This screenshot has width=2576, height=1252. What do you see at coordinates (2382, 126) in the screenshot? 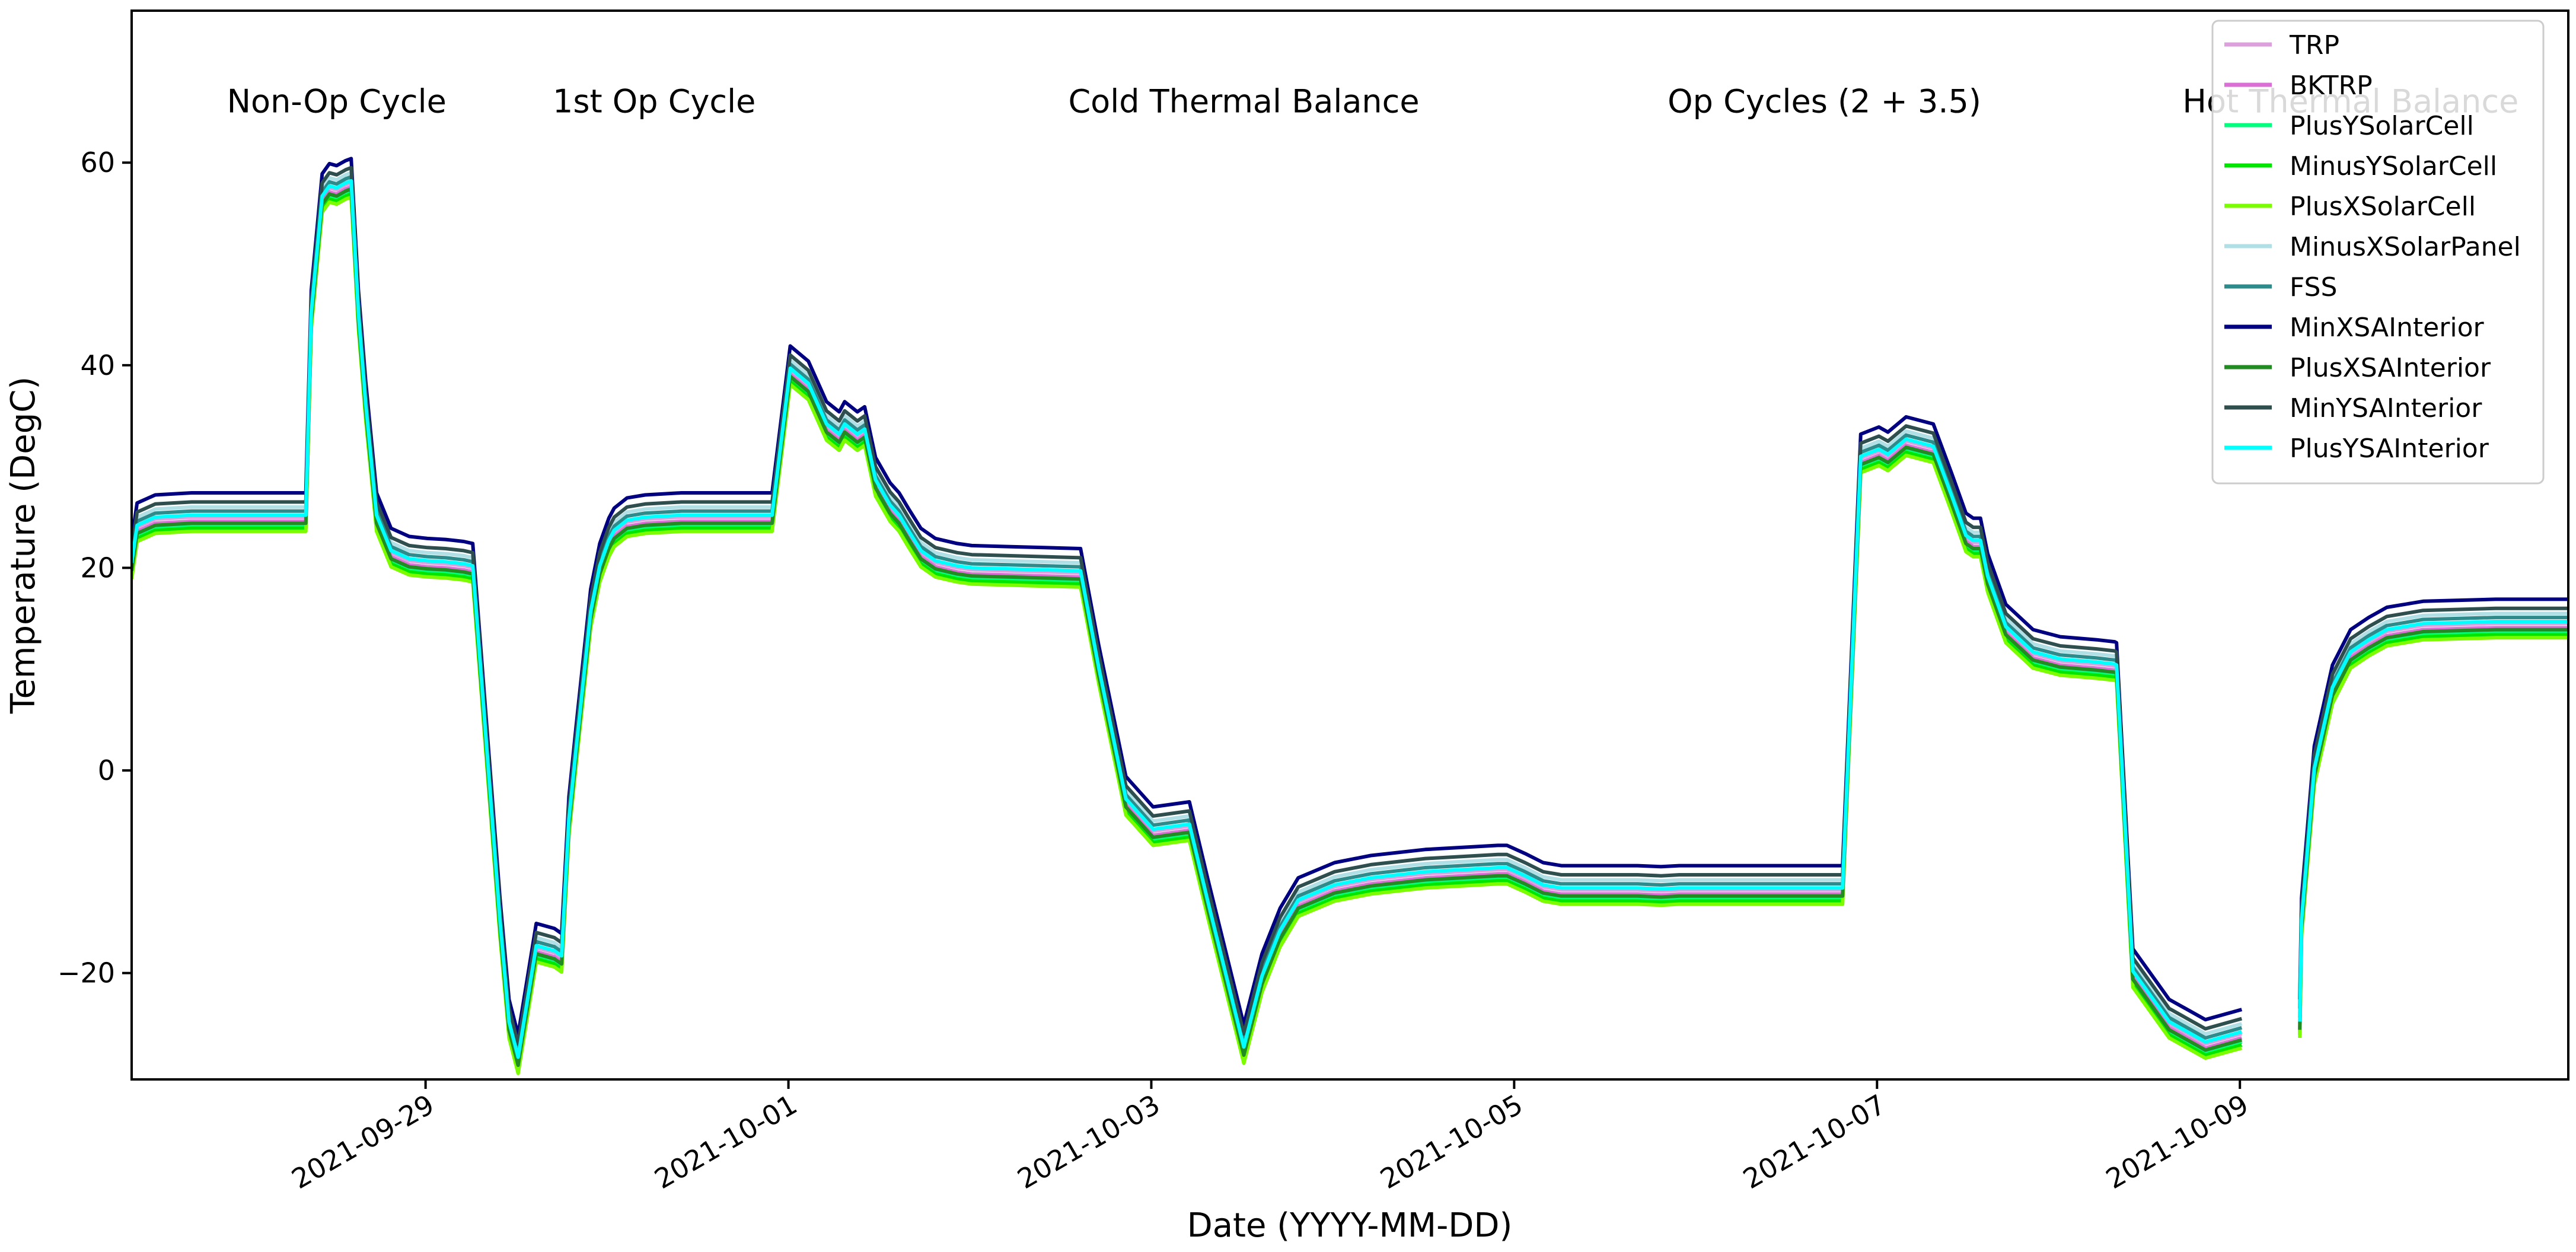
I see `legend-label: PlusYSolarCell` at bounding box center [2382, 126].